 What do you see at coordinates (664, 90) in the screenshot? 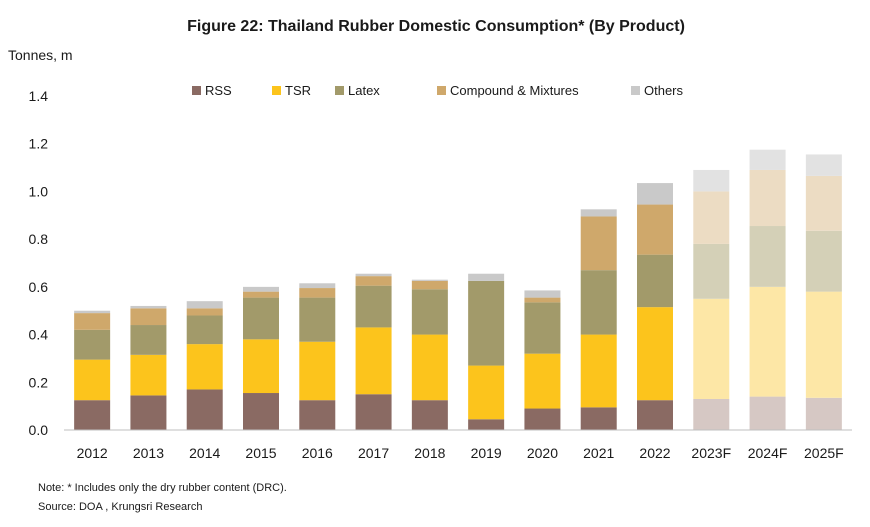
I see `legend-label: Others` at bounding box center [664, 90].